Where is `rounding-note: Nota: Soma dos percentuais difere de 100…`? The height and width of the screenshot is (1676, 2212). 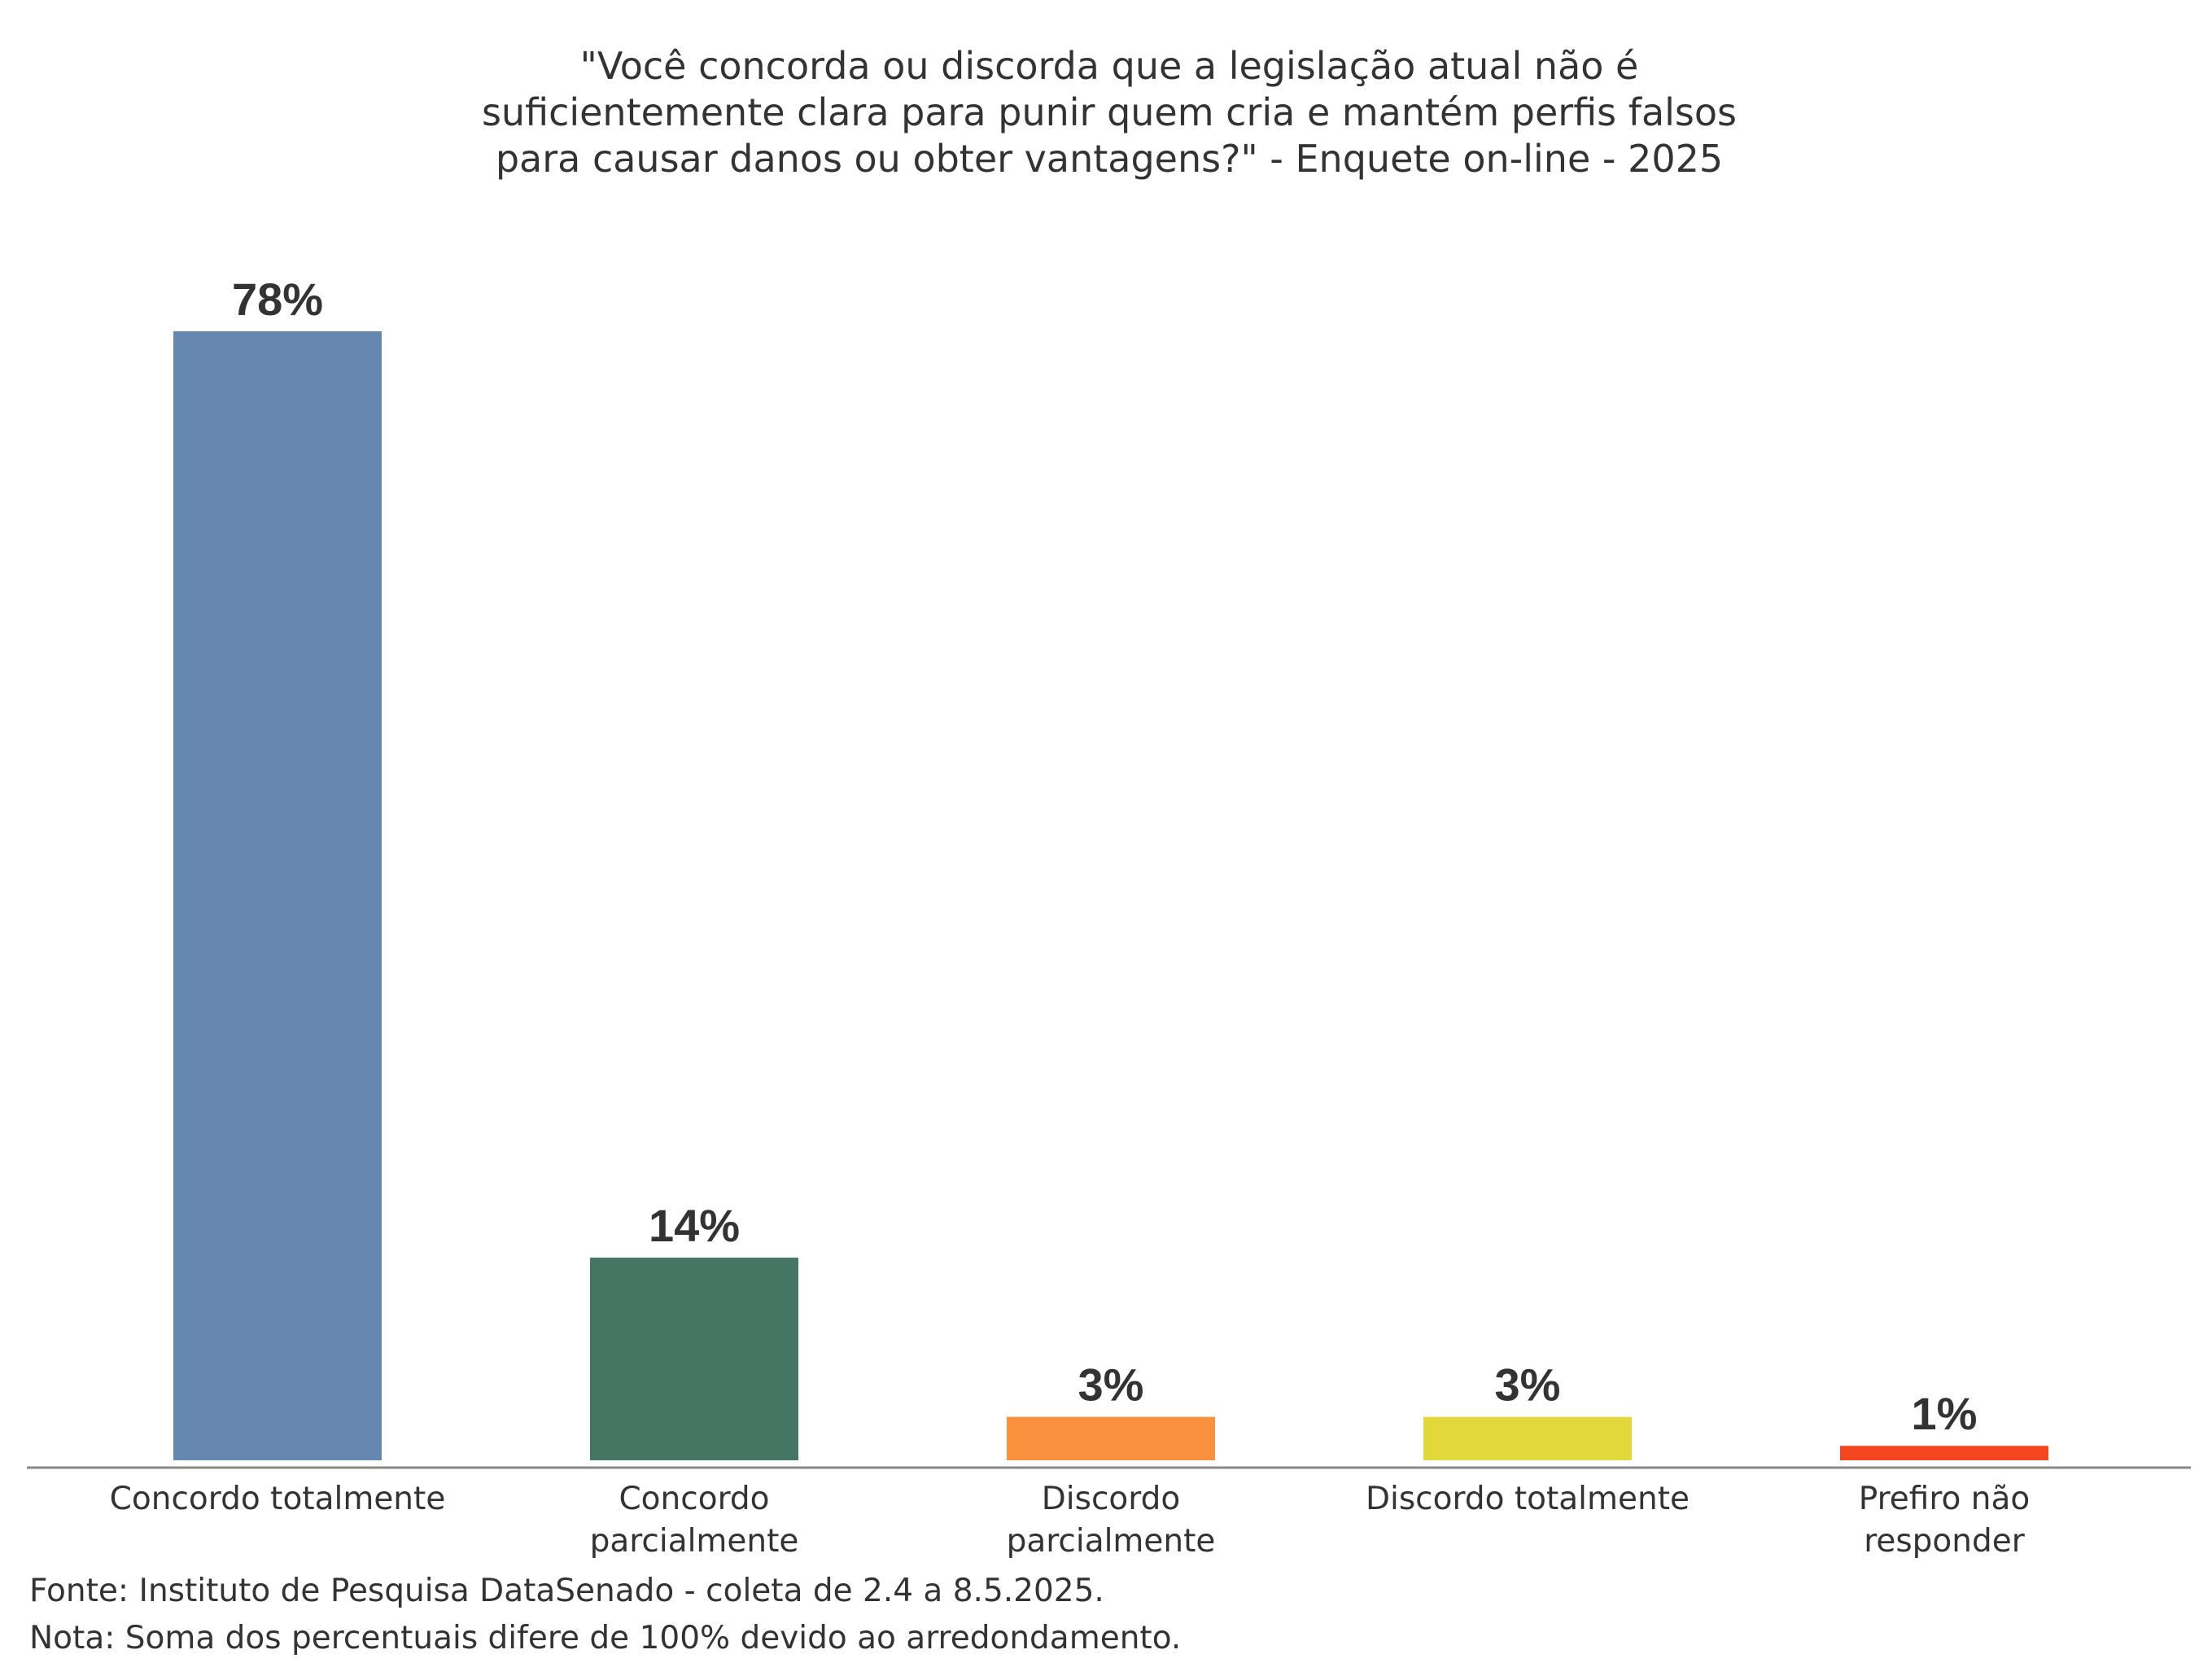 rounding-note: Nota: Soma dos percentuais difere de 100… is located at coordinates (605, 1638).